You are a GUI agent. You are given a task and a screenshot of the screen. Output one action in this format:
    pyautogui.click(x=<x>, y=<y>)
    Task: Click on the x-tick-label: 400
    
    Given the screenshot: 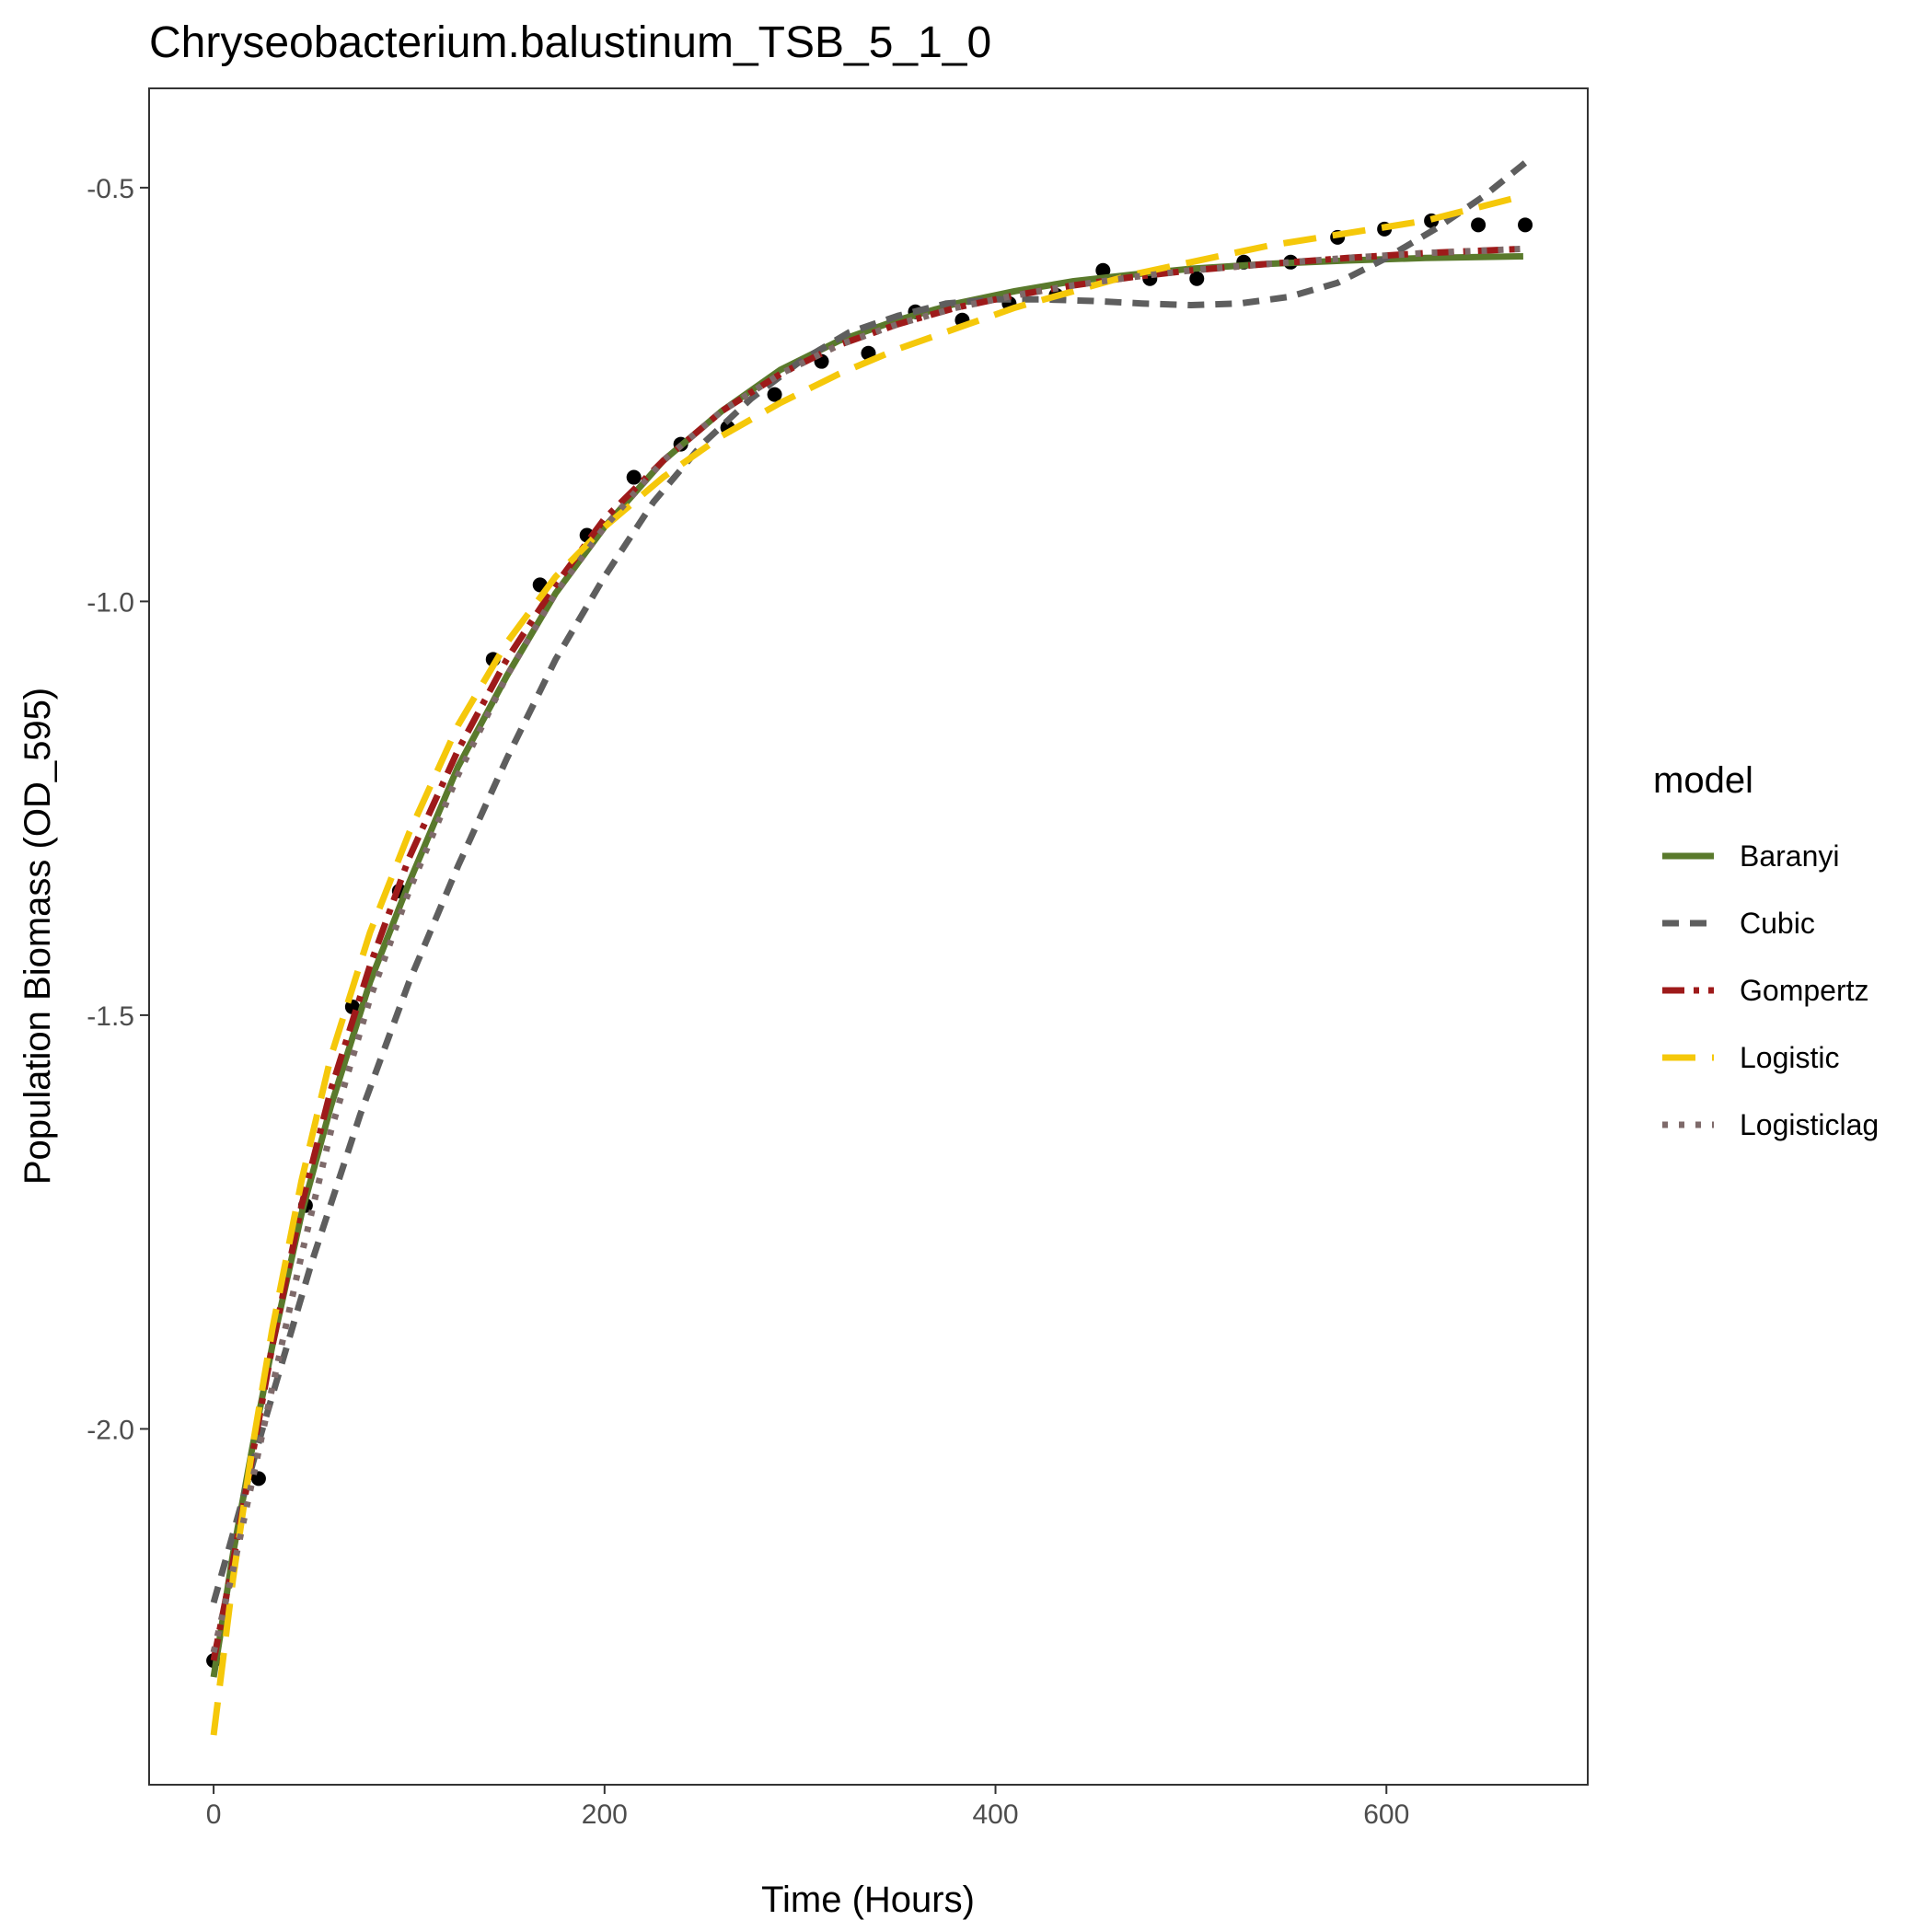 What is the action you would take?
    pyautogui.click(x=996, y=1815)
    